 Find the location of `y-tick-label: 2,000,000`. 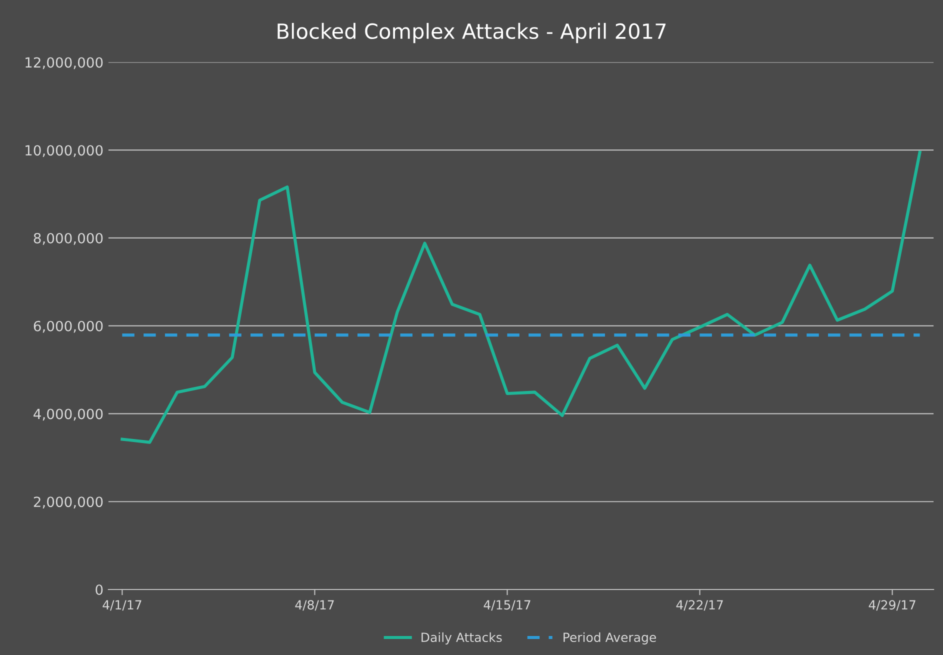

y-tick-label: 2,000,000 is located at coordinates (68, 502).